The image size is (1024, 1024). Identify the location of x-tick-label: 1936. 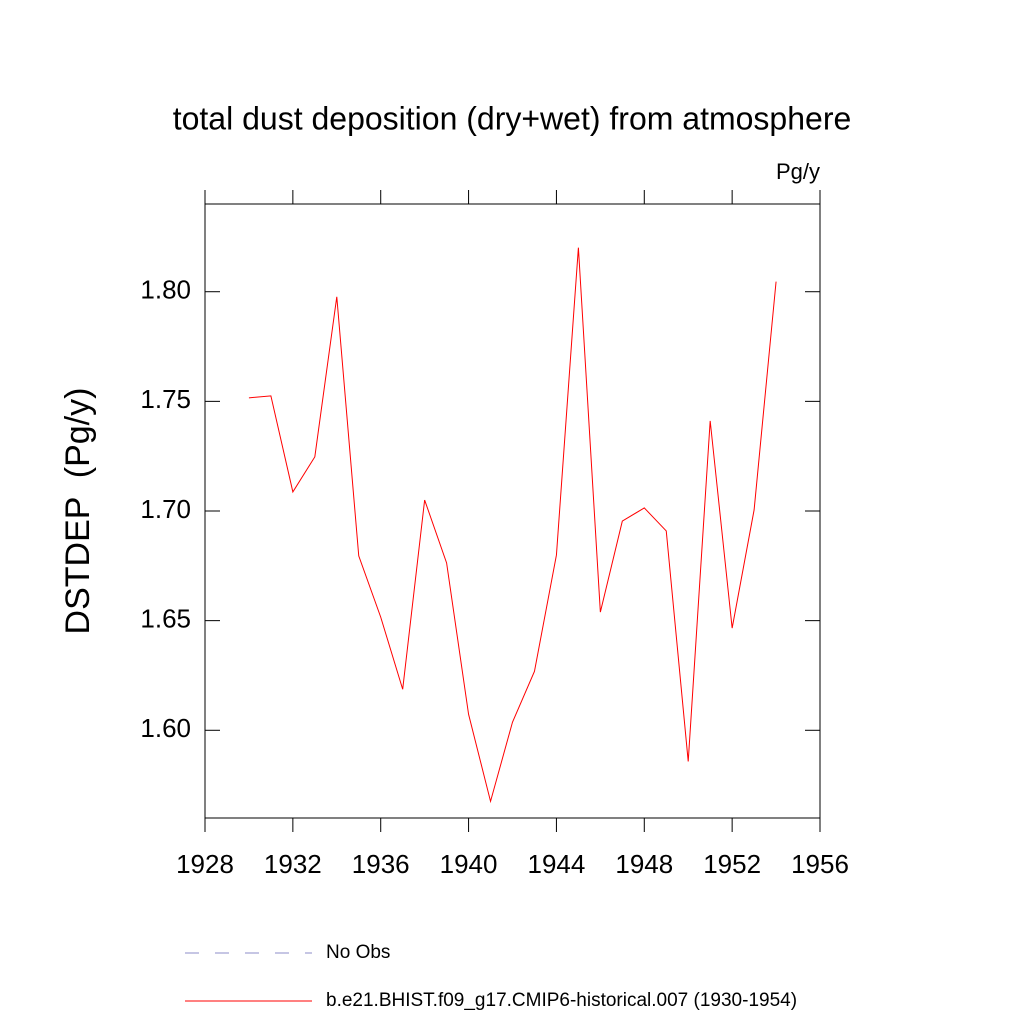
(381, 864).